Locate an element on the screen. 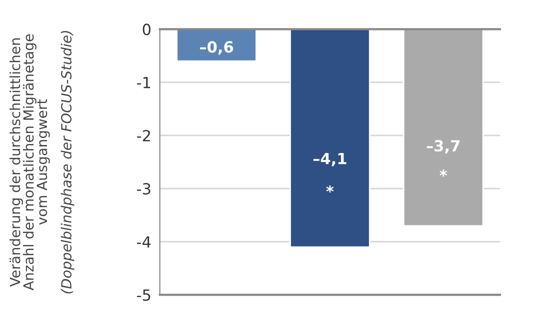  data-label: –0,6 is located at coordinates (217, 48).